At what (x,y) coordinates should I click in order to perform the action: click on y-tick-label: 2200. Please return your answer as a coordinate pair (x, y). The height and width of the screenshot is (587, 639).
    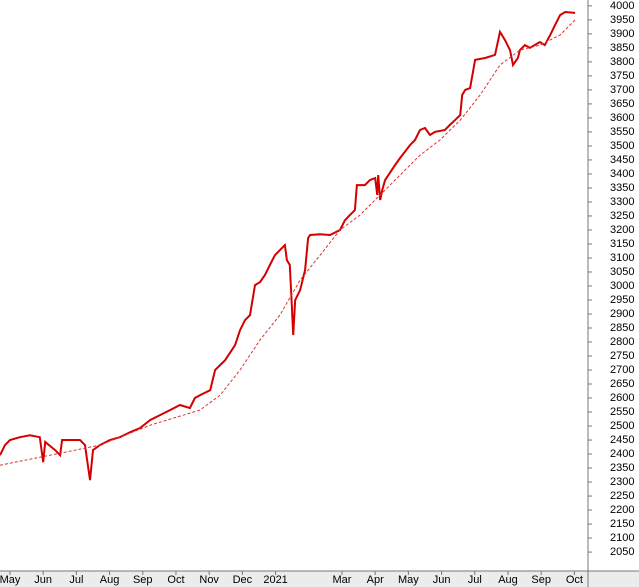
    Looking at the image, I should click on (622, 510).